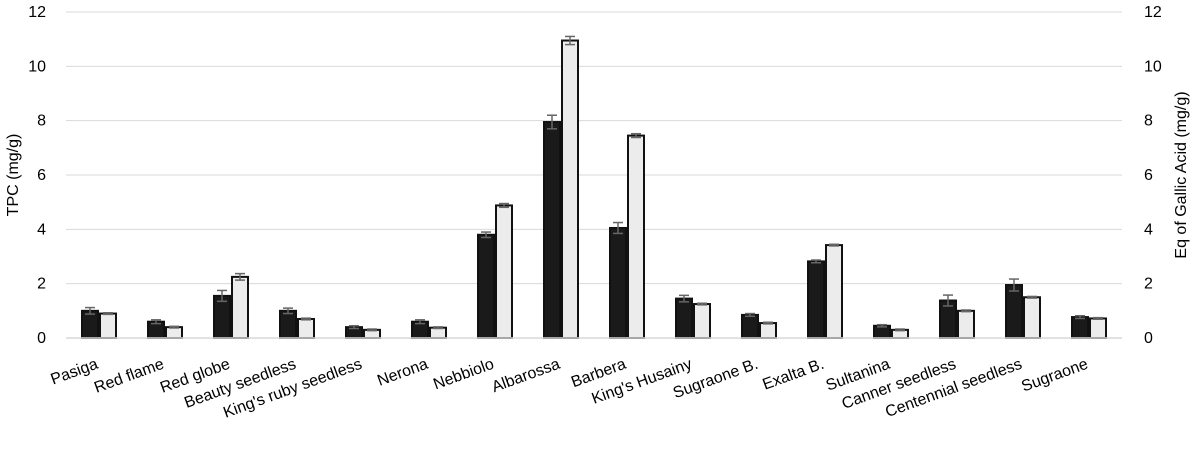 Image resolution: width=1200 pixels, height=454 pixels. I want to click on y-axis-left-label: TPC (mg/g), so click(13, 175).